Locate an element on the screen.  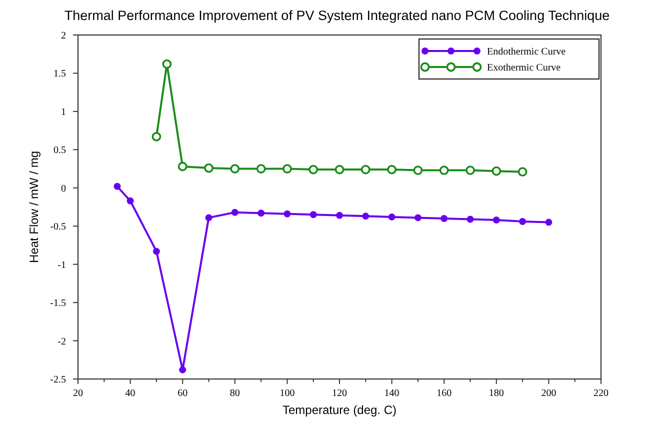
x-tick-label: 60 is located at coordinates (183, 393).